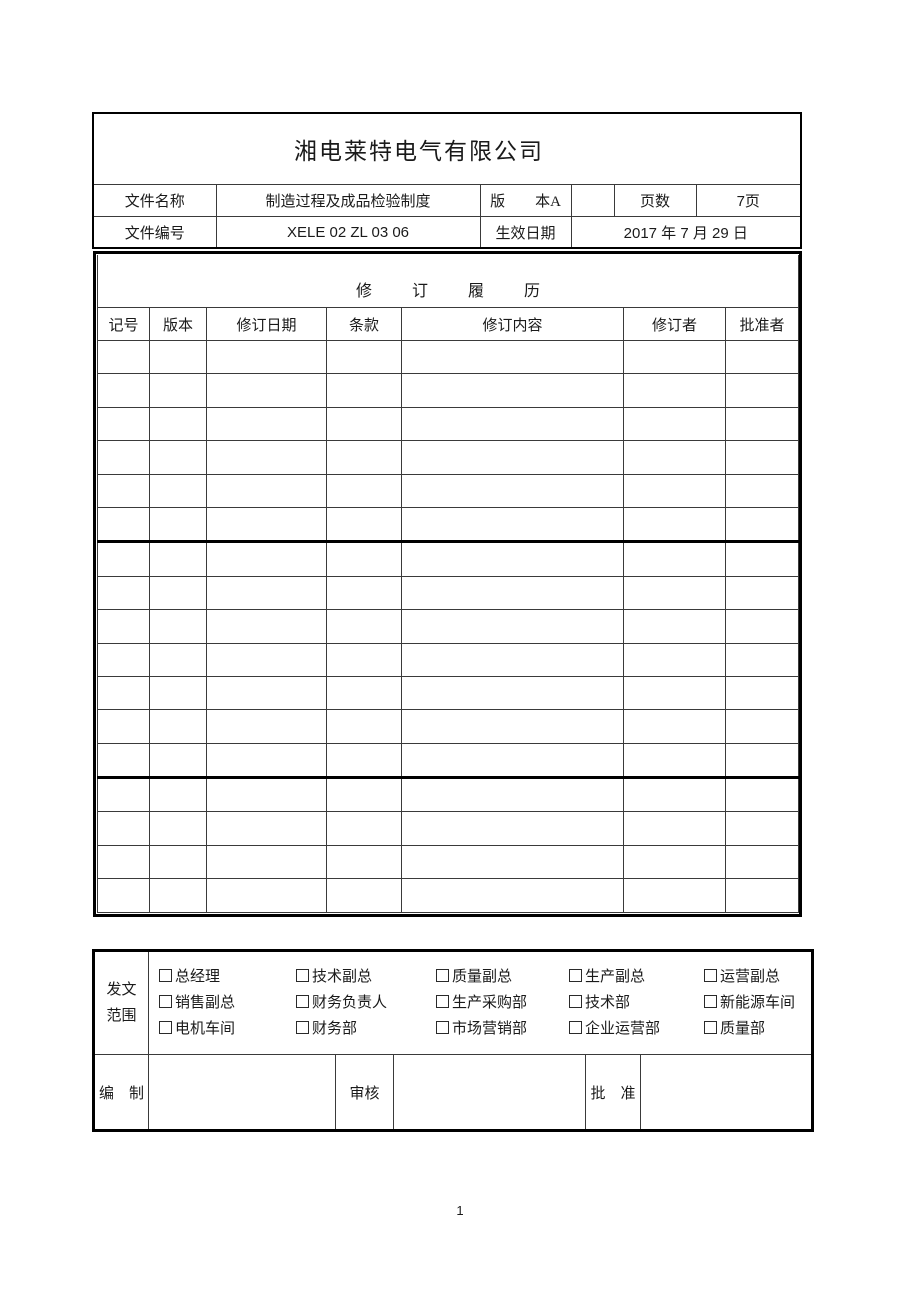  I want to click on distribution-checkbox-质量副总: 质量副总, so click(502, 977).